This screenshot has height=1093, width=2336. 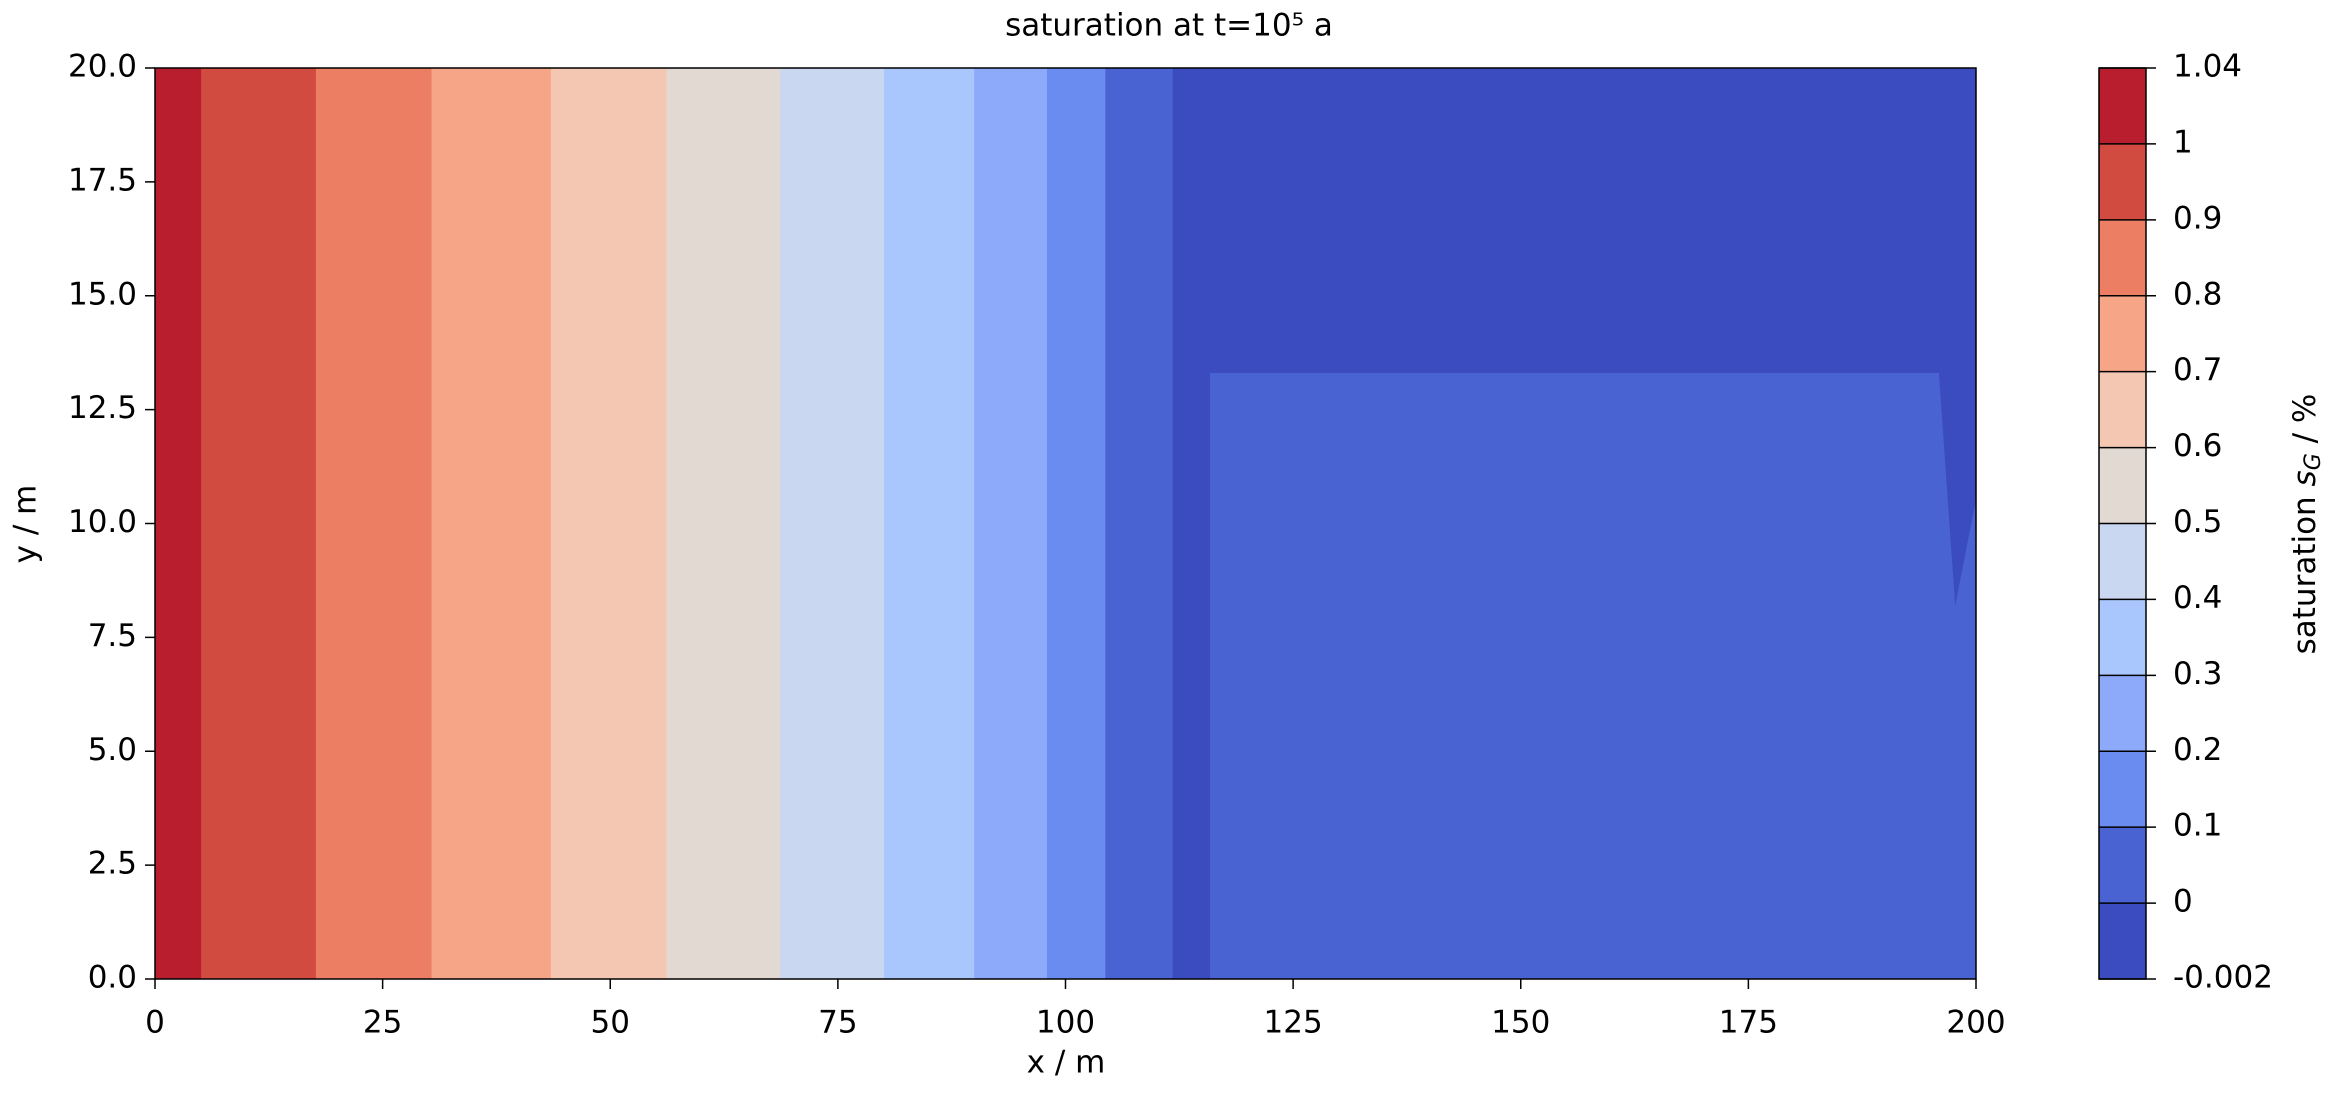 What do you see at coordinates (155, 1023) in the screenshot?
I see `x-tick-label: 0` at bounding box center [155, 1023].